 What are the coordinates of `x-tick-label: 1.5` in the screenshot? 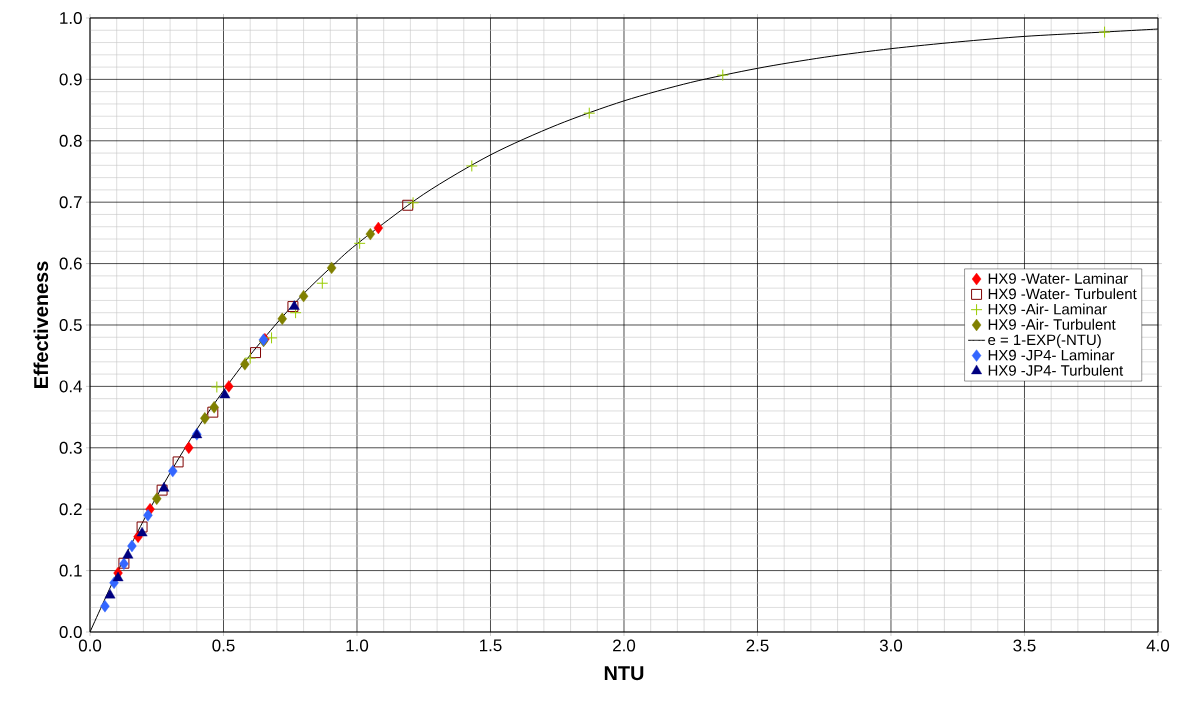 It's located at (491, 645).